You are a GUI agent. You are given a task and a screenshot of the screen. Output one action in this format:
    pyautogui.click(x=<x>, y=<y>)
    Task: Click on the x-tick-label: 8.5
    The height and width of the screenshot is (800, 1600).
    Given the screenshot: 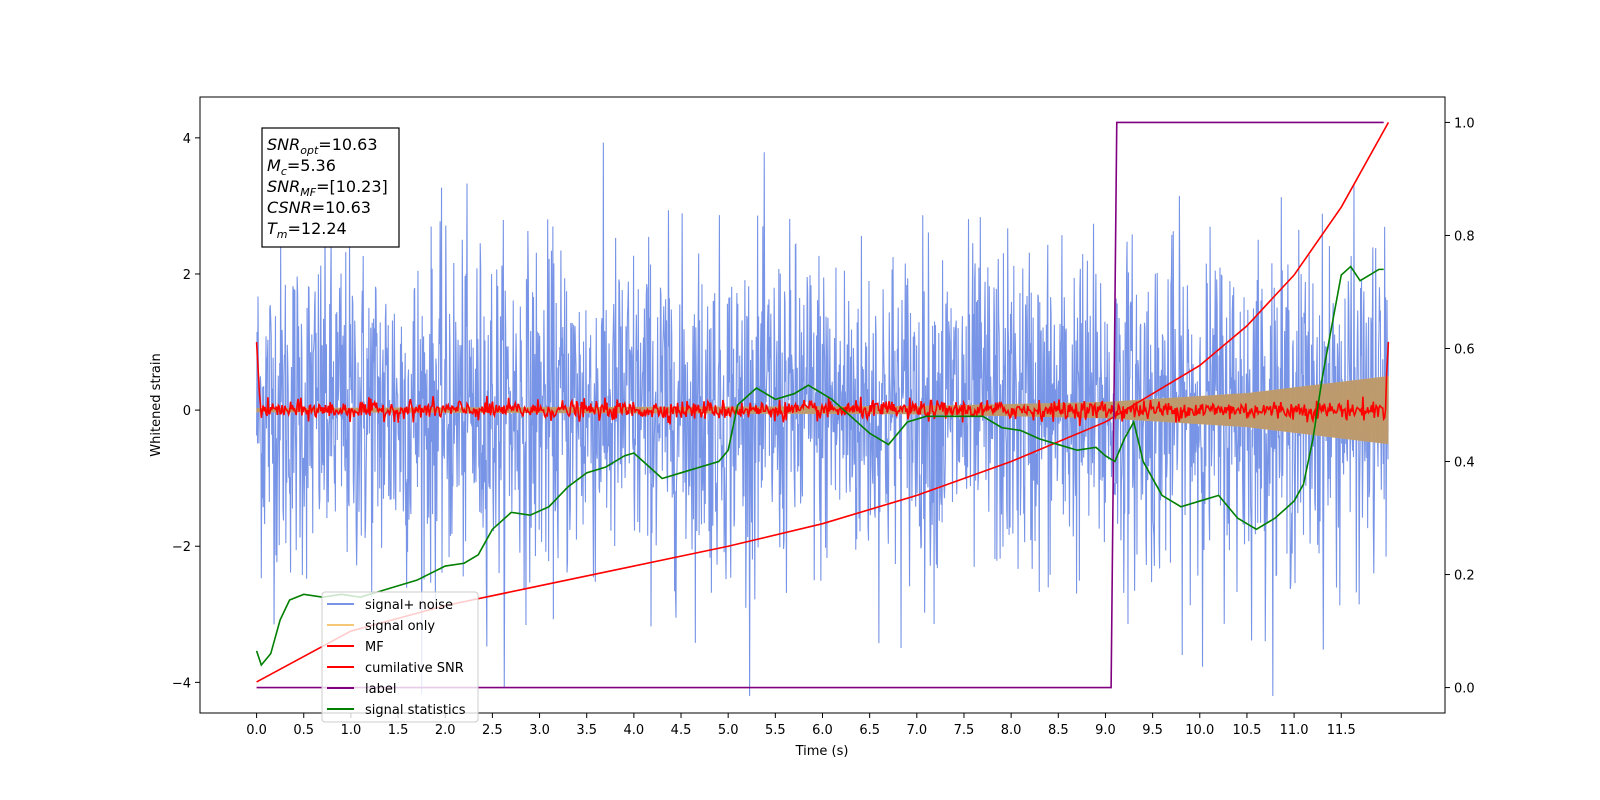 What is the action you would take?
    pyautogui.click(x=1058, y=730)
    